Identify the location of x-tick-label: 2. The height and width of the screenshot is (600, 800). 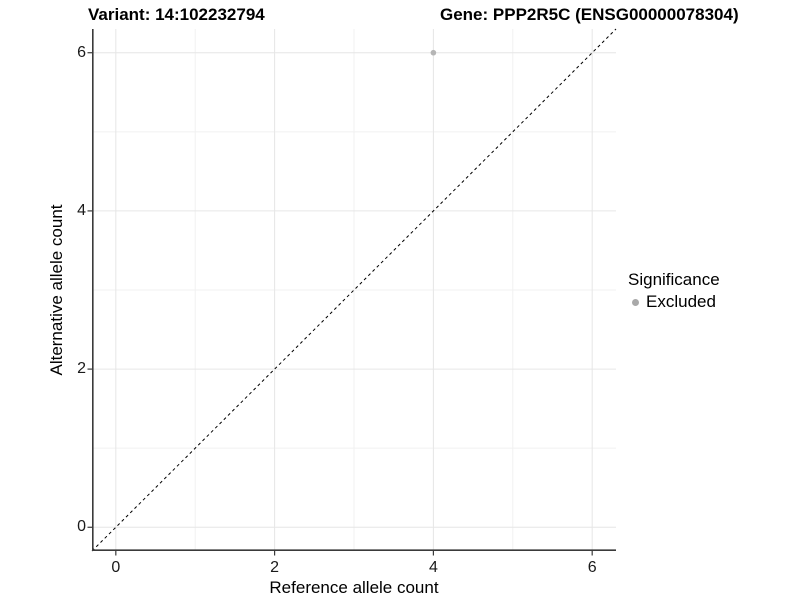
(275, 567).